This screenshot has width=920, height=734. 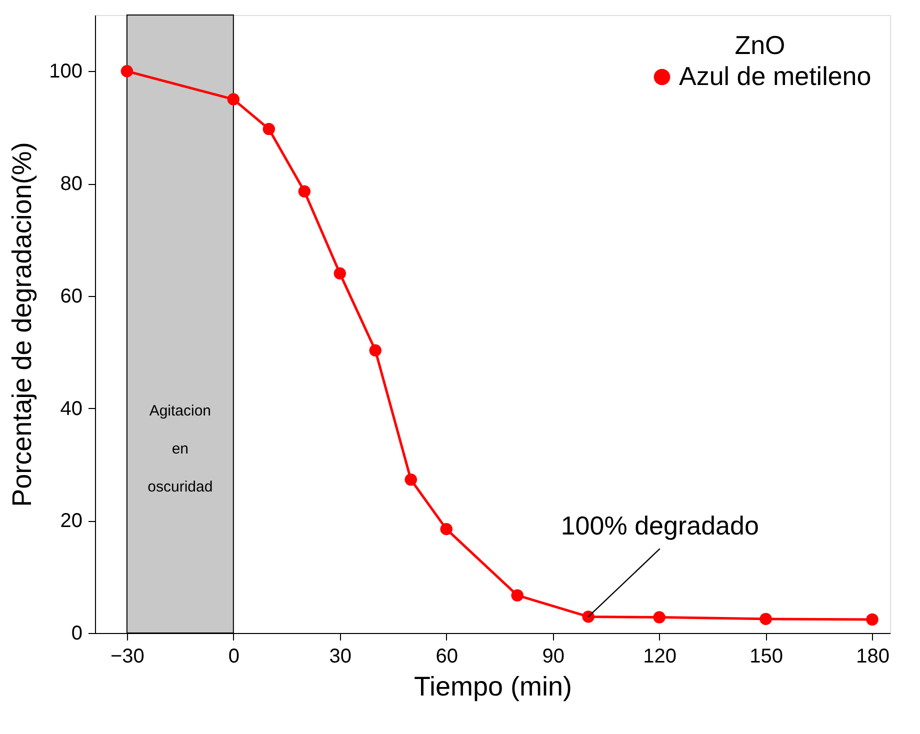 I want to click on legend-label: Azul de metileno, so click(x=775, y=76).